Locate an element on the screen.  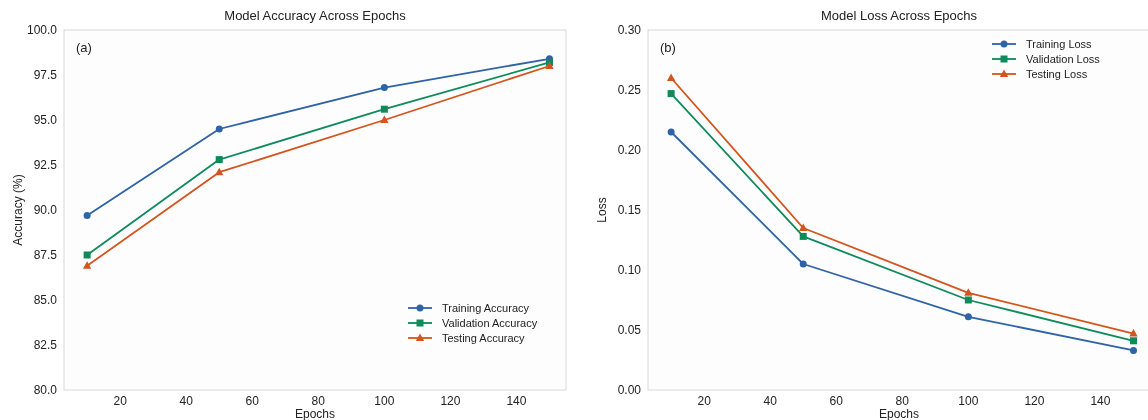
y-tick-label: 80.0 is located at coordinates (45, 390).